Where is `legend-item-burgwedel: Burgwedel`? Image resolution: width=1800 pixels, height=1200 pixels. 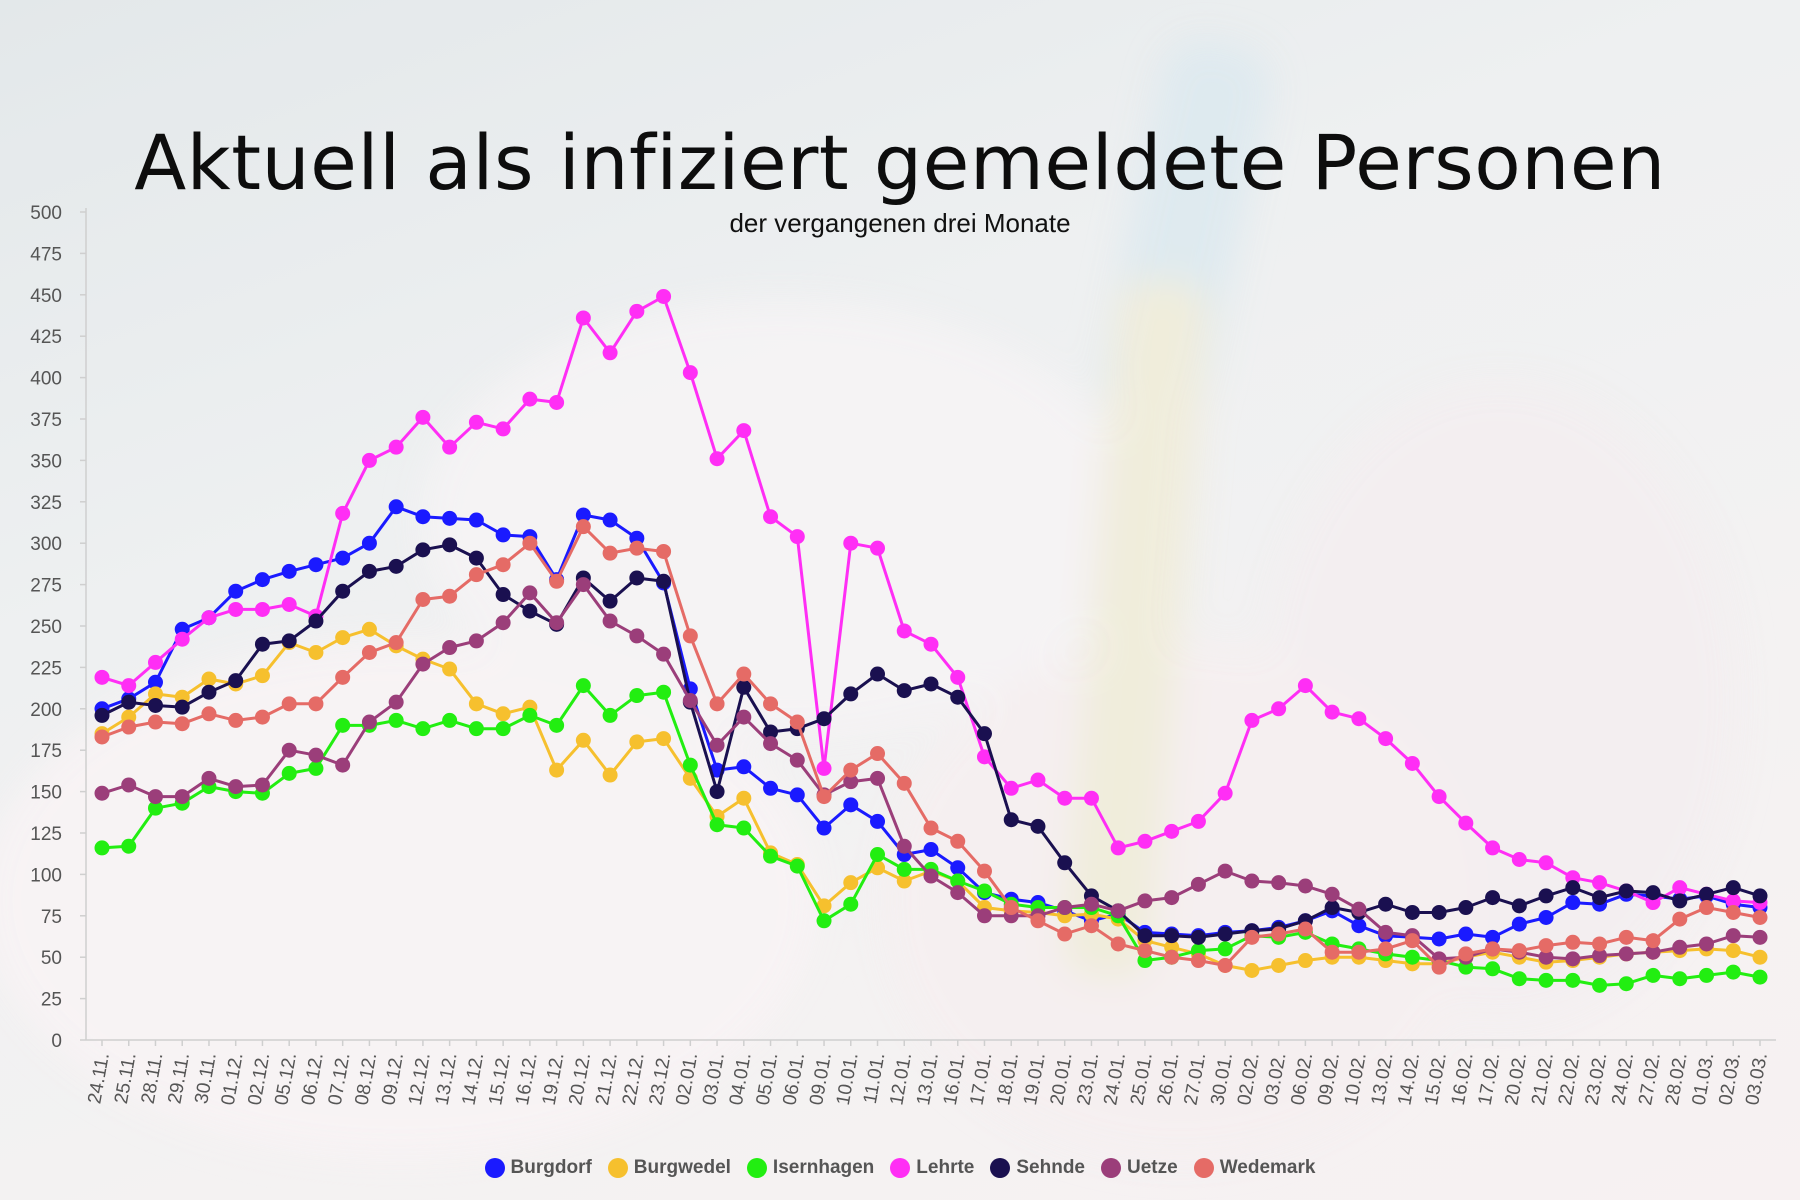 legend-item-burgwedel: Burgwedel is located at coordinates (669, 1168).